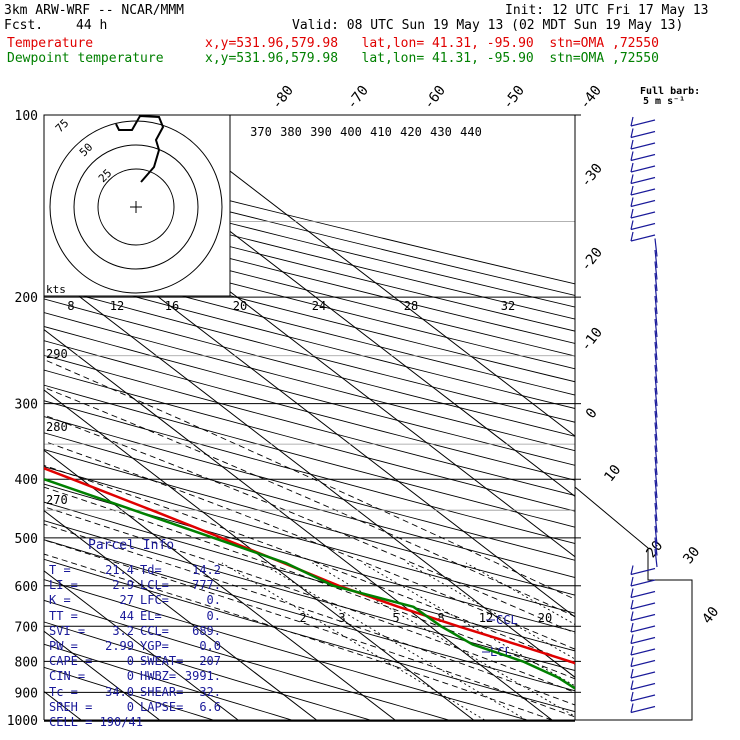 This screenshot has width=740, height=740. I want to click on pressure-tick-label: 400, so click(26, 480).